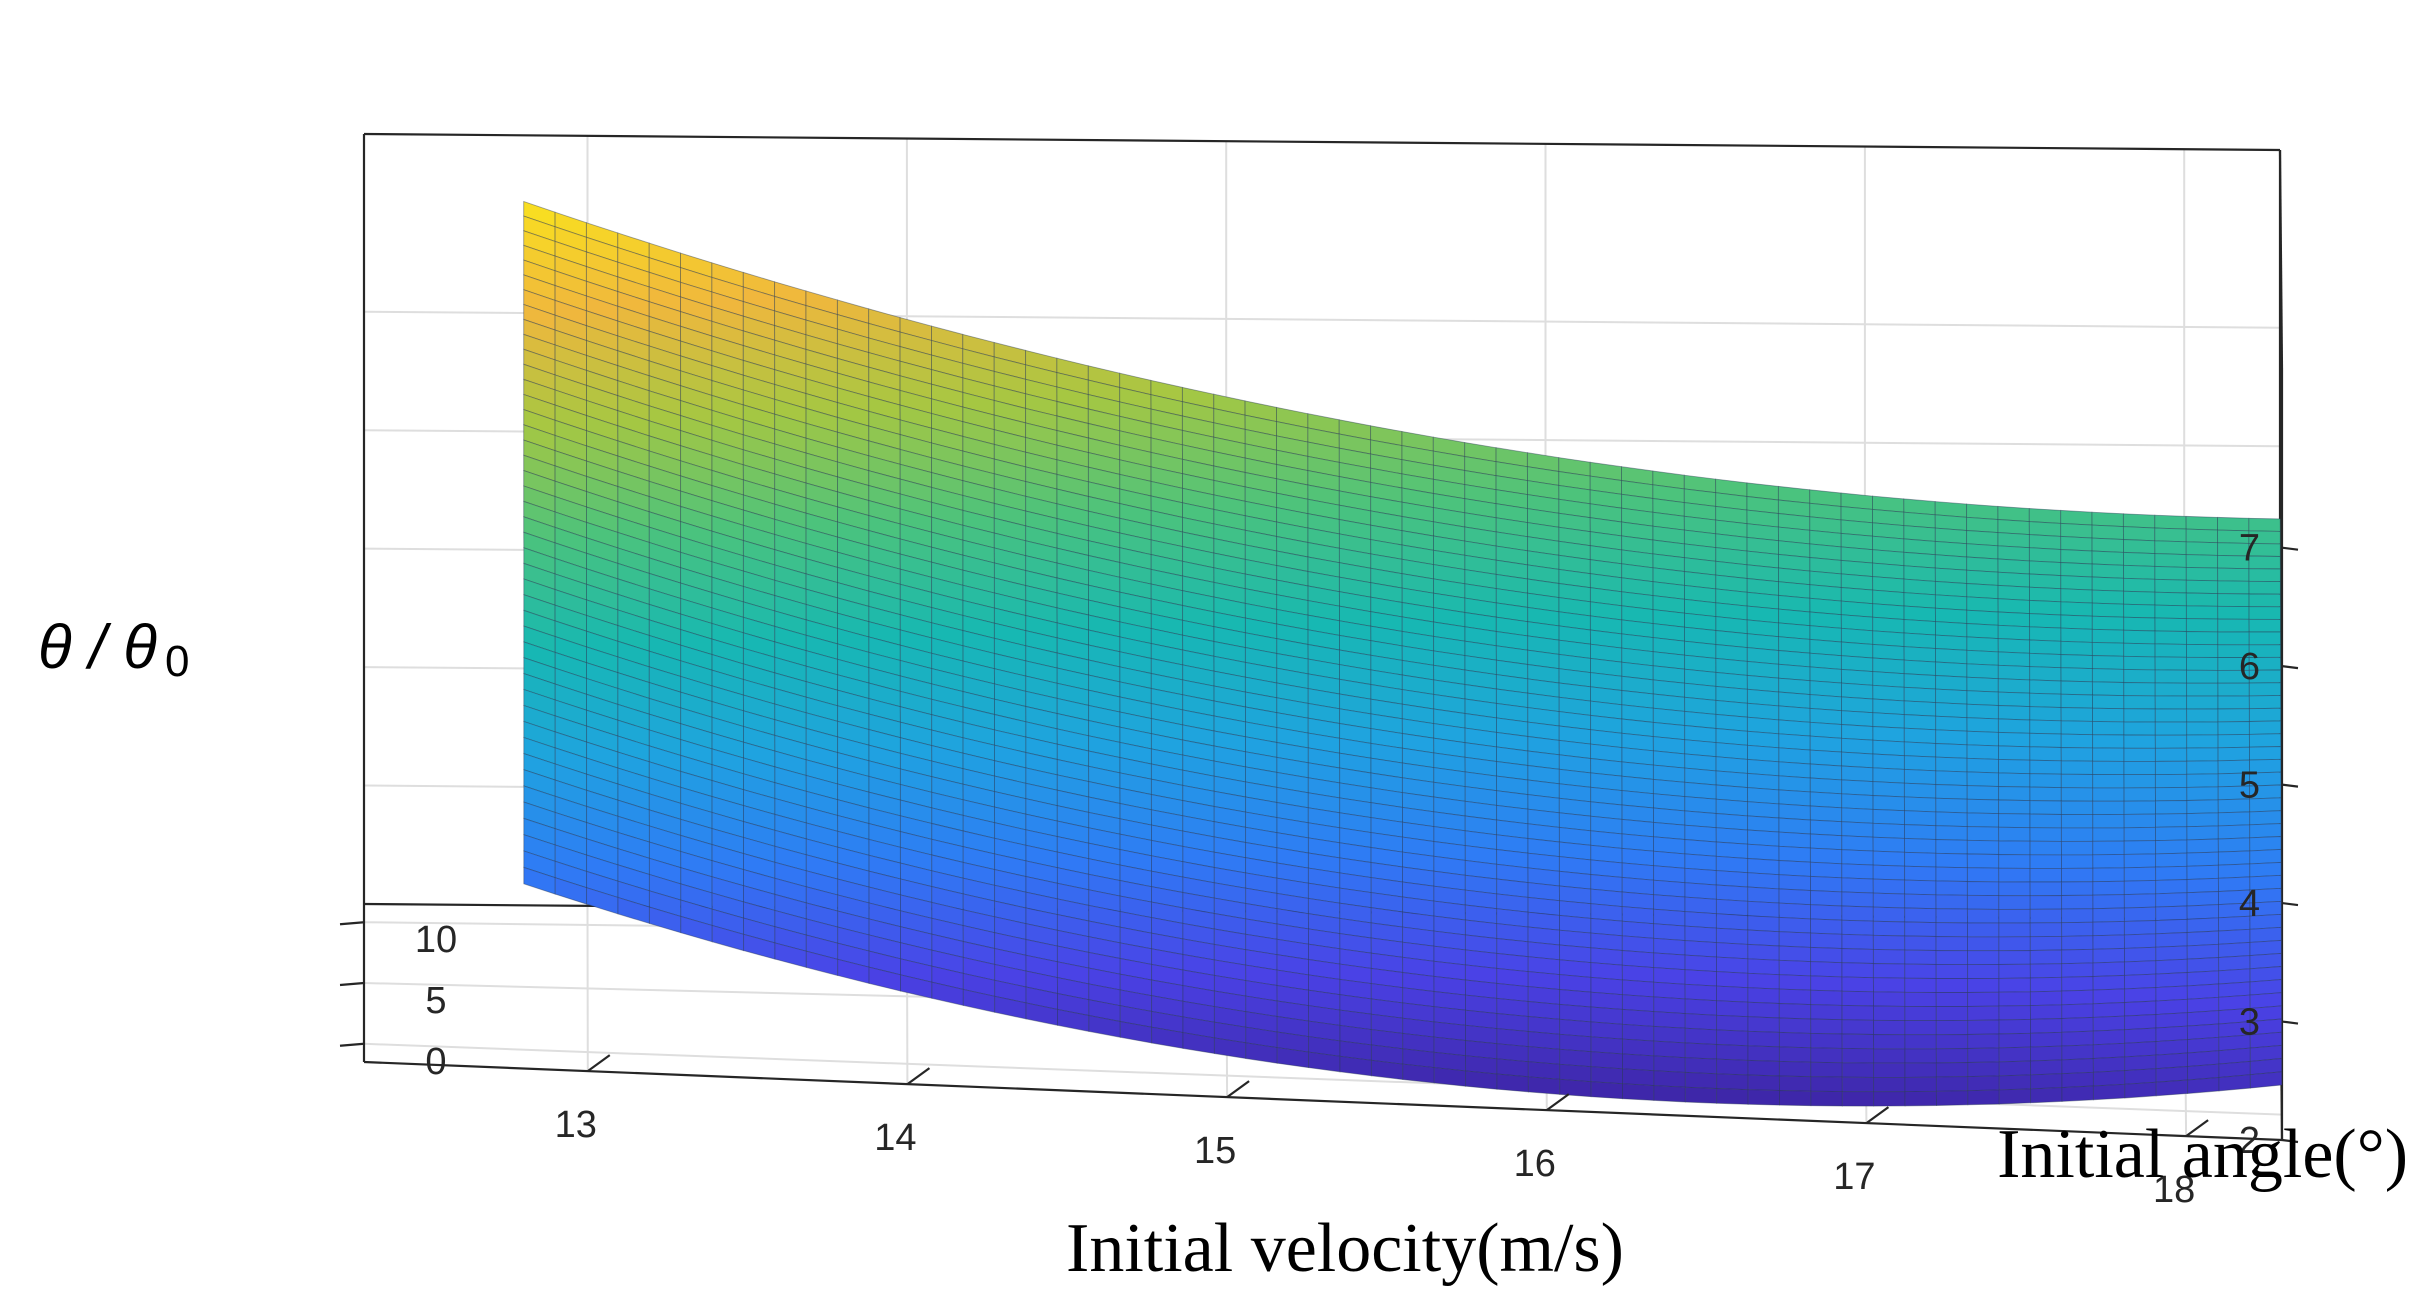 This screenshot has height=1314, width=2422. I want to click on z-tick-label-3: 3, so click(2249, 1023).